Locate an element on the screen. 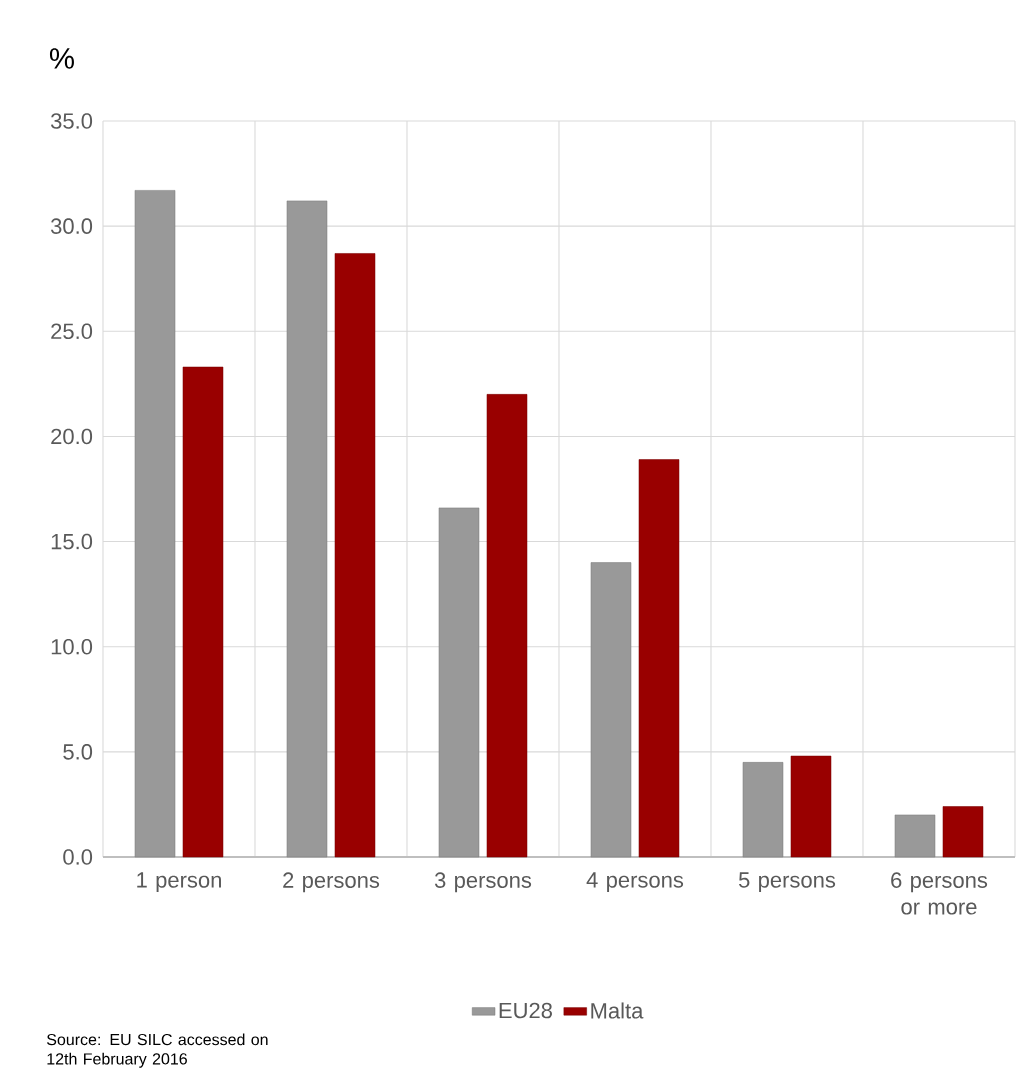  y-tick-label: 20.0 is located at coordinates (72, 436).